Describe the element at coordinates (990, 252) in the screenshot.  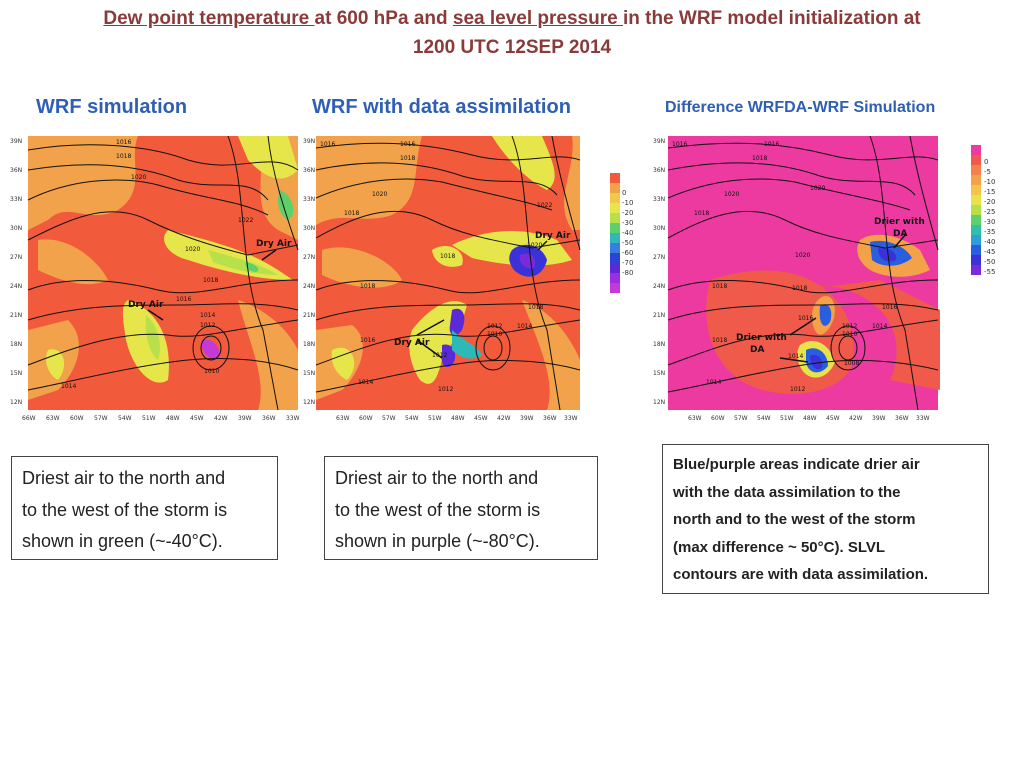
I see `colorbar-label: -45` at that location.